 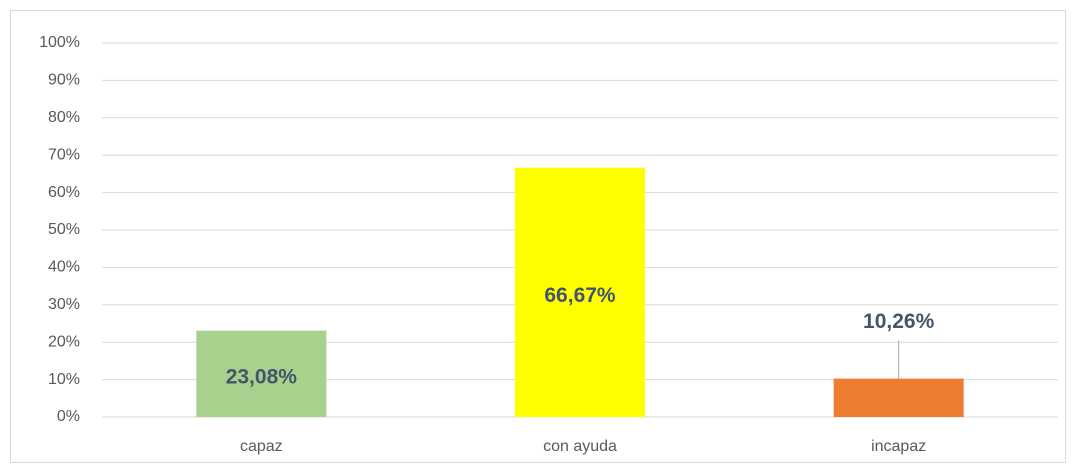 What do you see at coordinates (64, 192) in the screenshot?
I see `y-tick-label: 60%` at bounding box center [64, 192].